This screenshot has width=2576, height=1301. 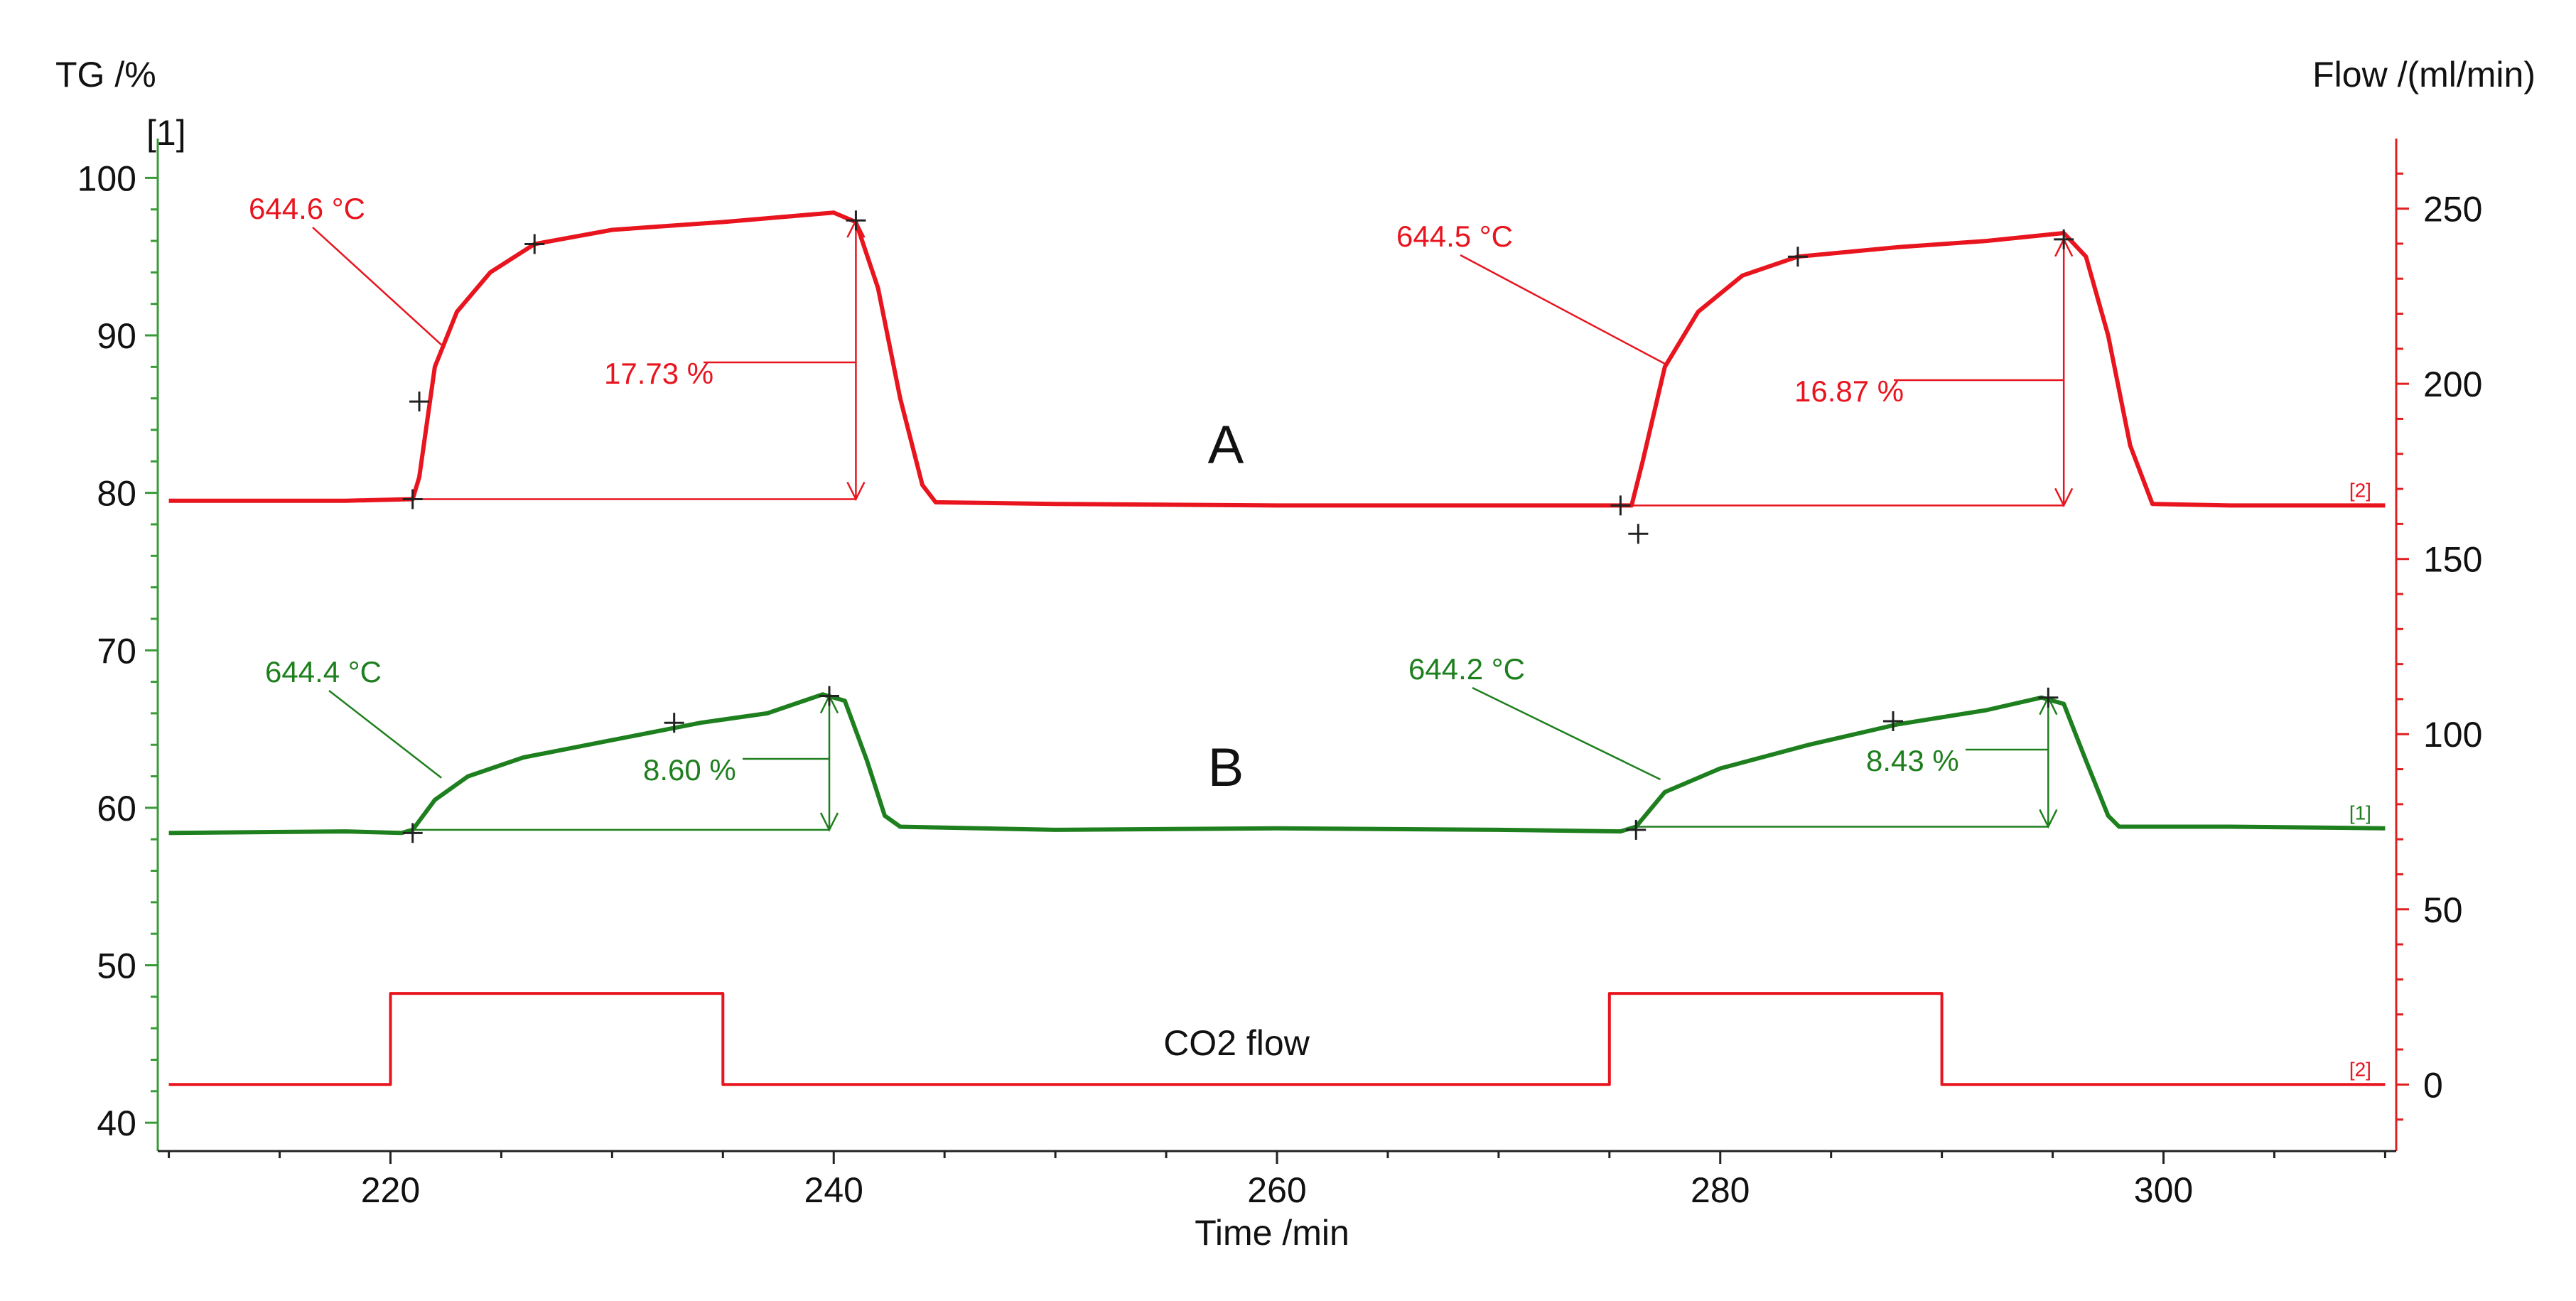 What do you see at coordinates (1272, 1233) in the screenshot?
I see `x-axis-title: Time /min` at bounding box center [1272, 1233].